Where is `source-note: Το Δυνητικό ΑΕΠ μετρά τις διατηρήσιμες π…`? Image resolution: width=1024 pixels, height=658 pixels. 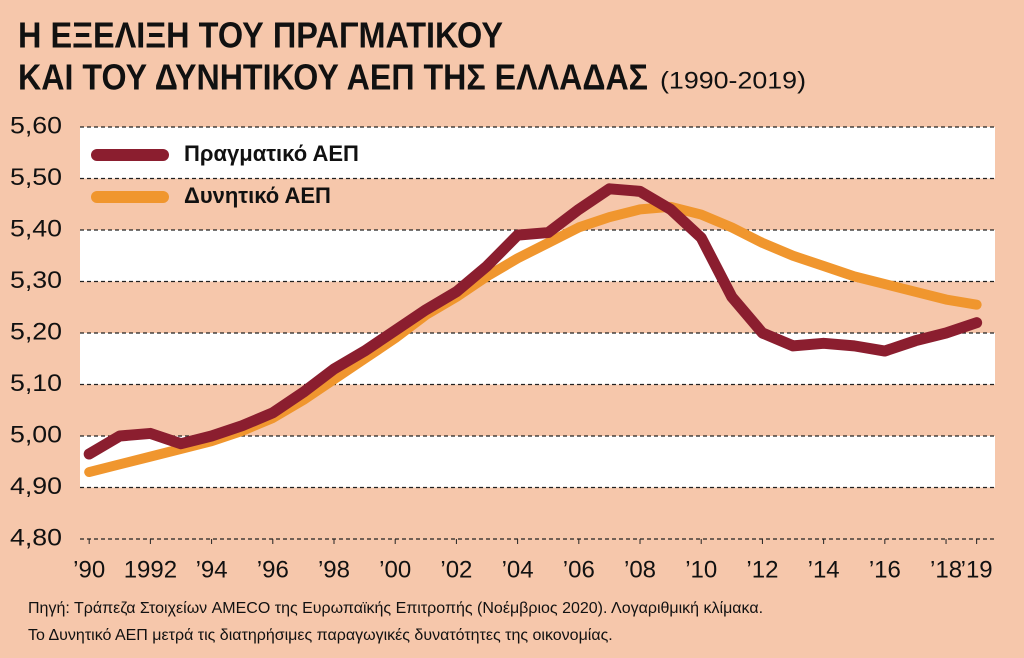 source-note: Το Δυνητικό ΑΕΠ μετρά τις διατηρήσιμες π… is located at coordinates (320, 635).